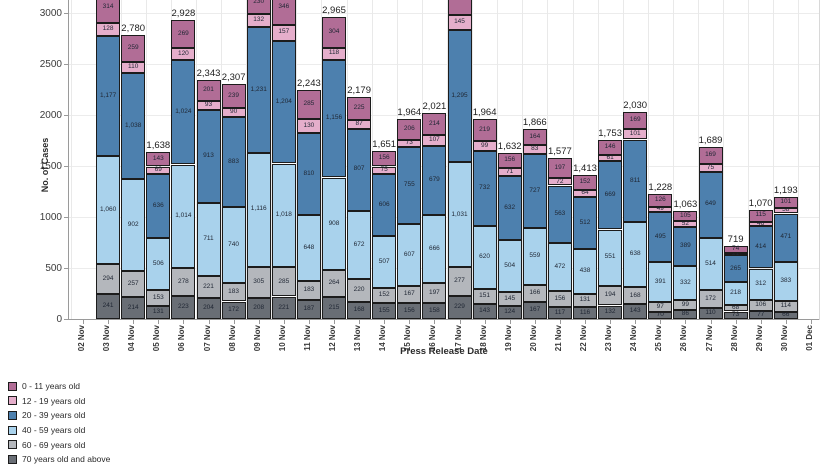  What do you see at coordinates (133, 126) in the screenshot?
I see `bar-segment: 1,038` at bounding box center [133, 126].